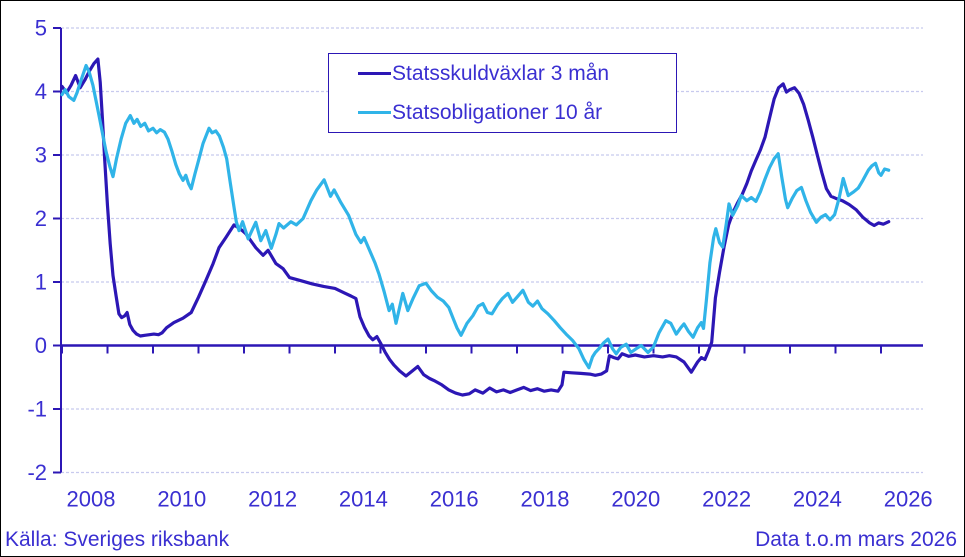 The image size is (965, 557). Describe the element at coordinates (117, 539) in the screenshot. I see `source-text: Källa: Sveriges riksbank` at that location.